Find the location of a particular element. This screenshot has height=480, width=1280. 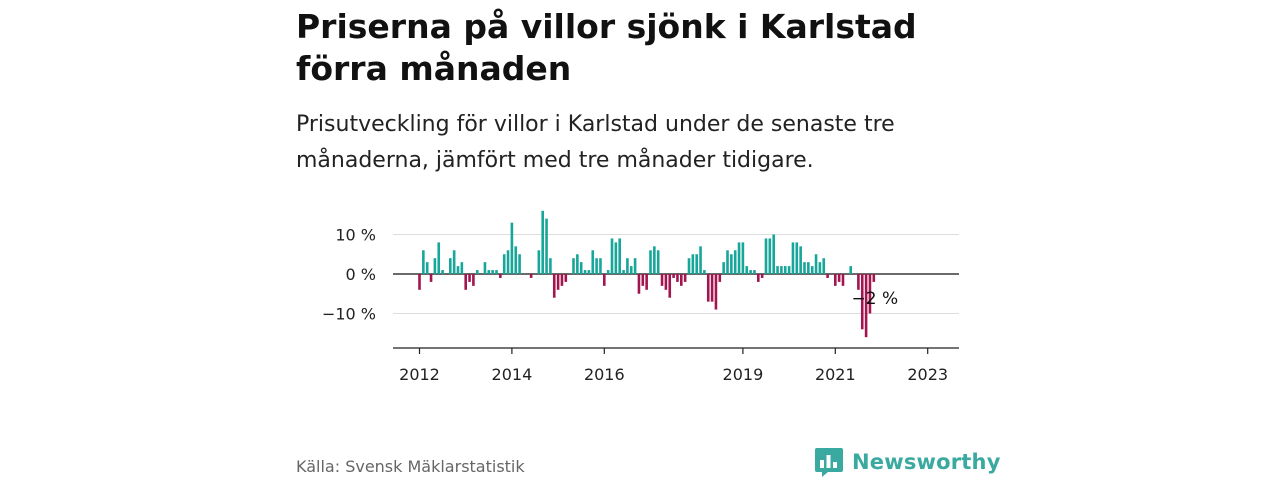

x-tick-label: 2021 is located at coordinates (835, 374).